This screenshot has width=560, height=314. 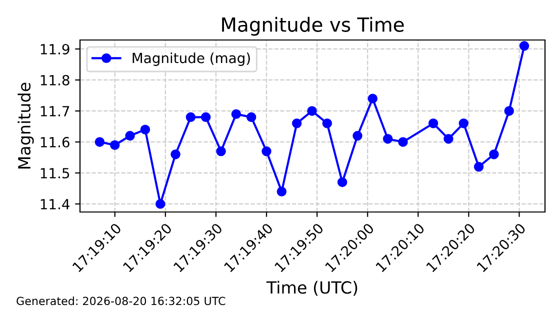 I want to click on text: Generated: 2026-08-20 16:32:05 UTC, so click(x=121, y=301).